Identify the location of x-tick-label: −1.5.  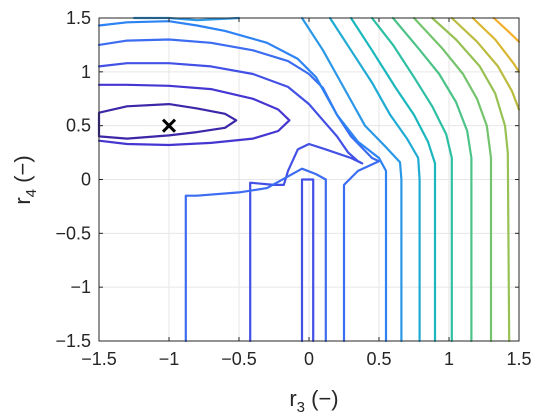
(99, 359).